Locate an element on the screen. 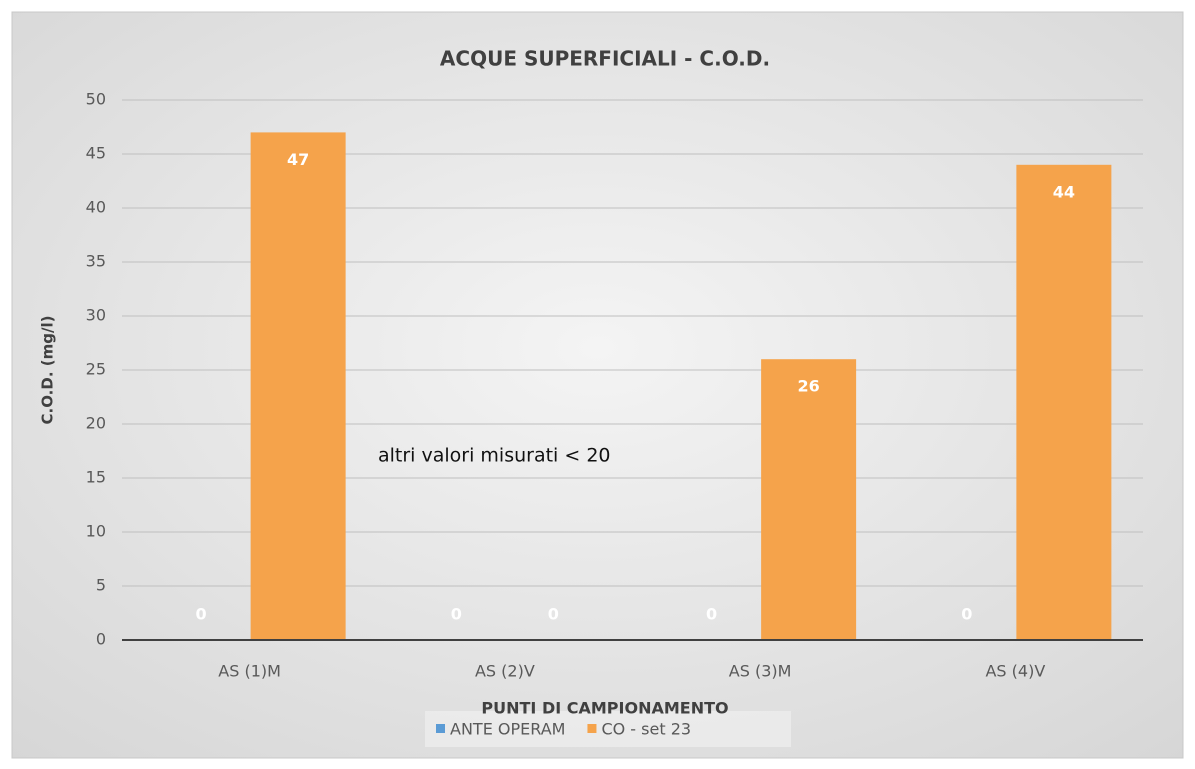 The height and width of the screenshot is (769, 1195). y-tick-label: 10 is located at coordinates (96, 531).